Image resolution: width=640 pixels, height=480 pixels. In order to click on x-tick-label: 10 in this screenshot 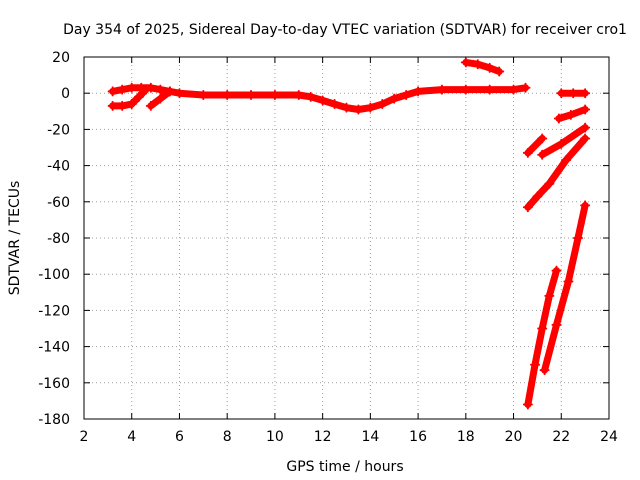, I will do `click(275, 437)`.